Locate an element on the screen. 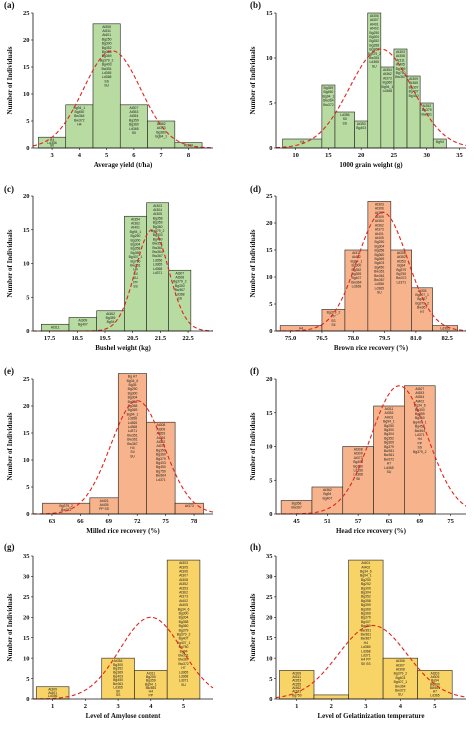 The height and width of the screenshot is (729, 474). x-axis-title: Brown rice recovery (%) is located at coordinates (371, 348).